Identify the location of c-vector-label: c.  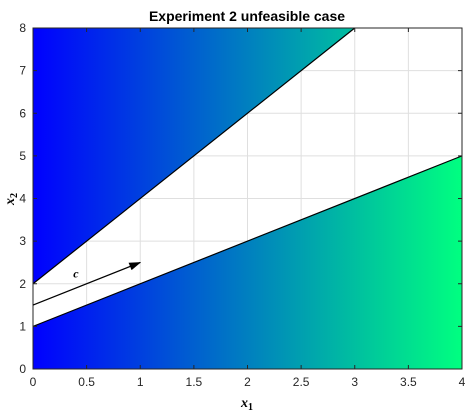
(76, 273).